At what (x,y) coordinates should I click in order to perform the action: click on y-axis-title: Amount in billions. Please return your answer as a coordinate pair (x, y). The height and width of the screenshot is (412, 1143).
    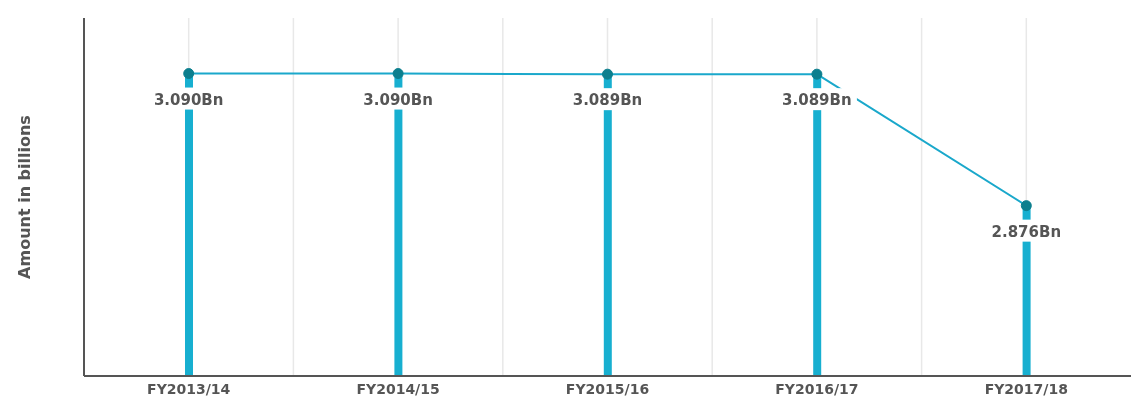
    Looking at the image, I should click on (24, 197).